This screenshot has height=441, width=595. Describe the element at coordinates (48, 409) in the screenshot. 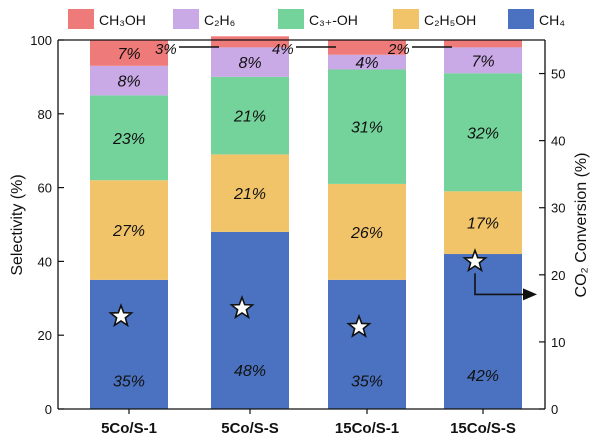

I see `left-tick-label: 0` at that location.